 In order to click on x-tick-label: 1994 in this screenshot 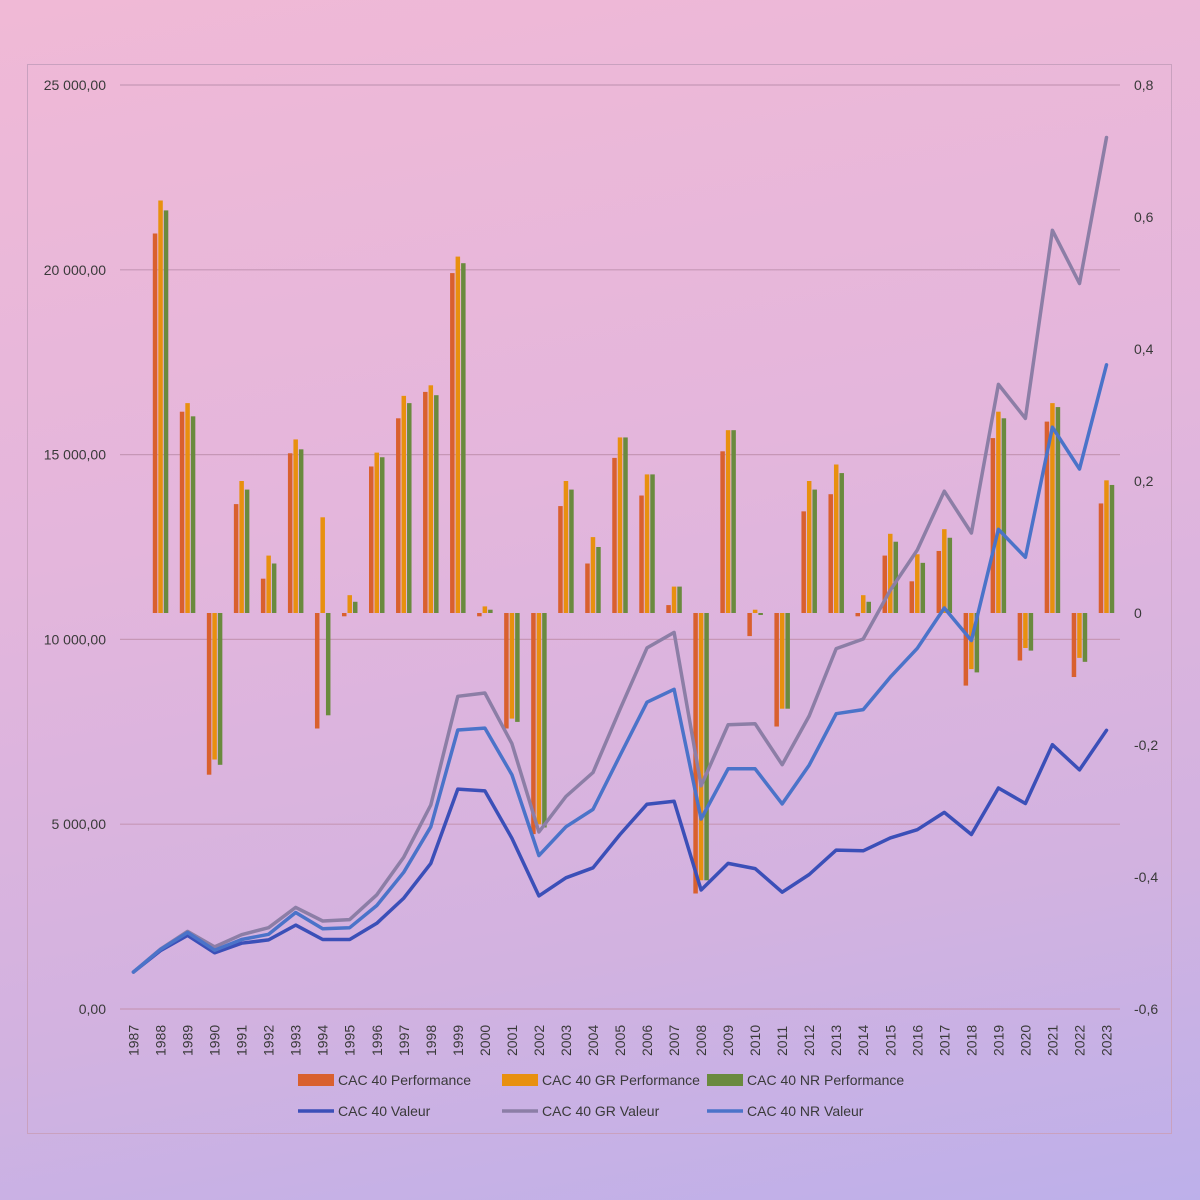, I will do `click(323, 1040)`.